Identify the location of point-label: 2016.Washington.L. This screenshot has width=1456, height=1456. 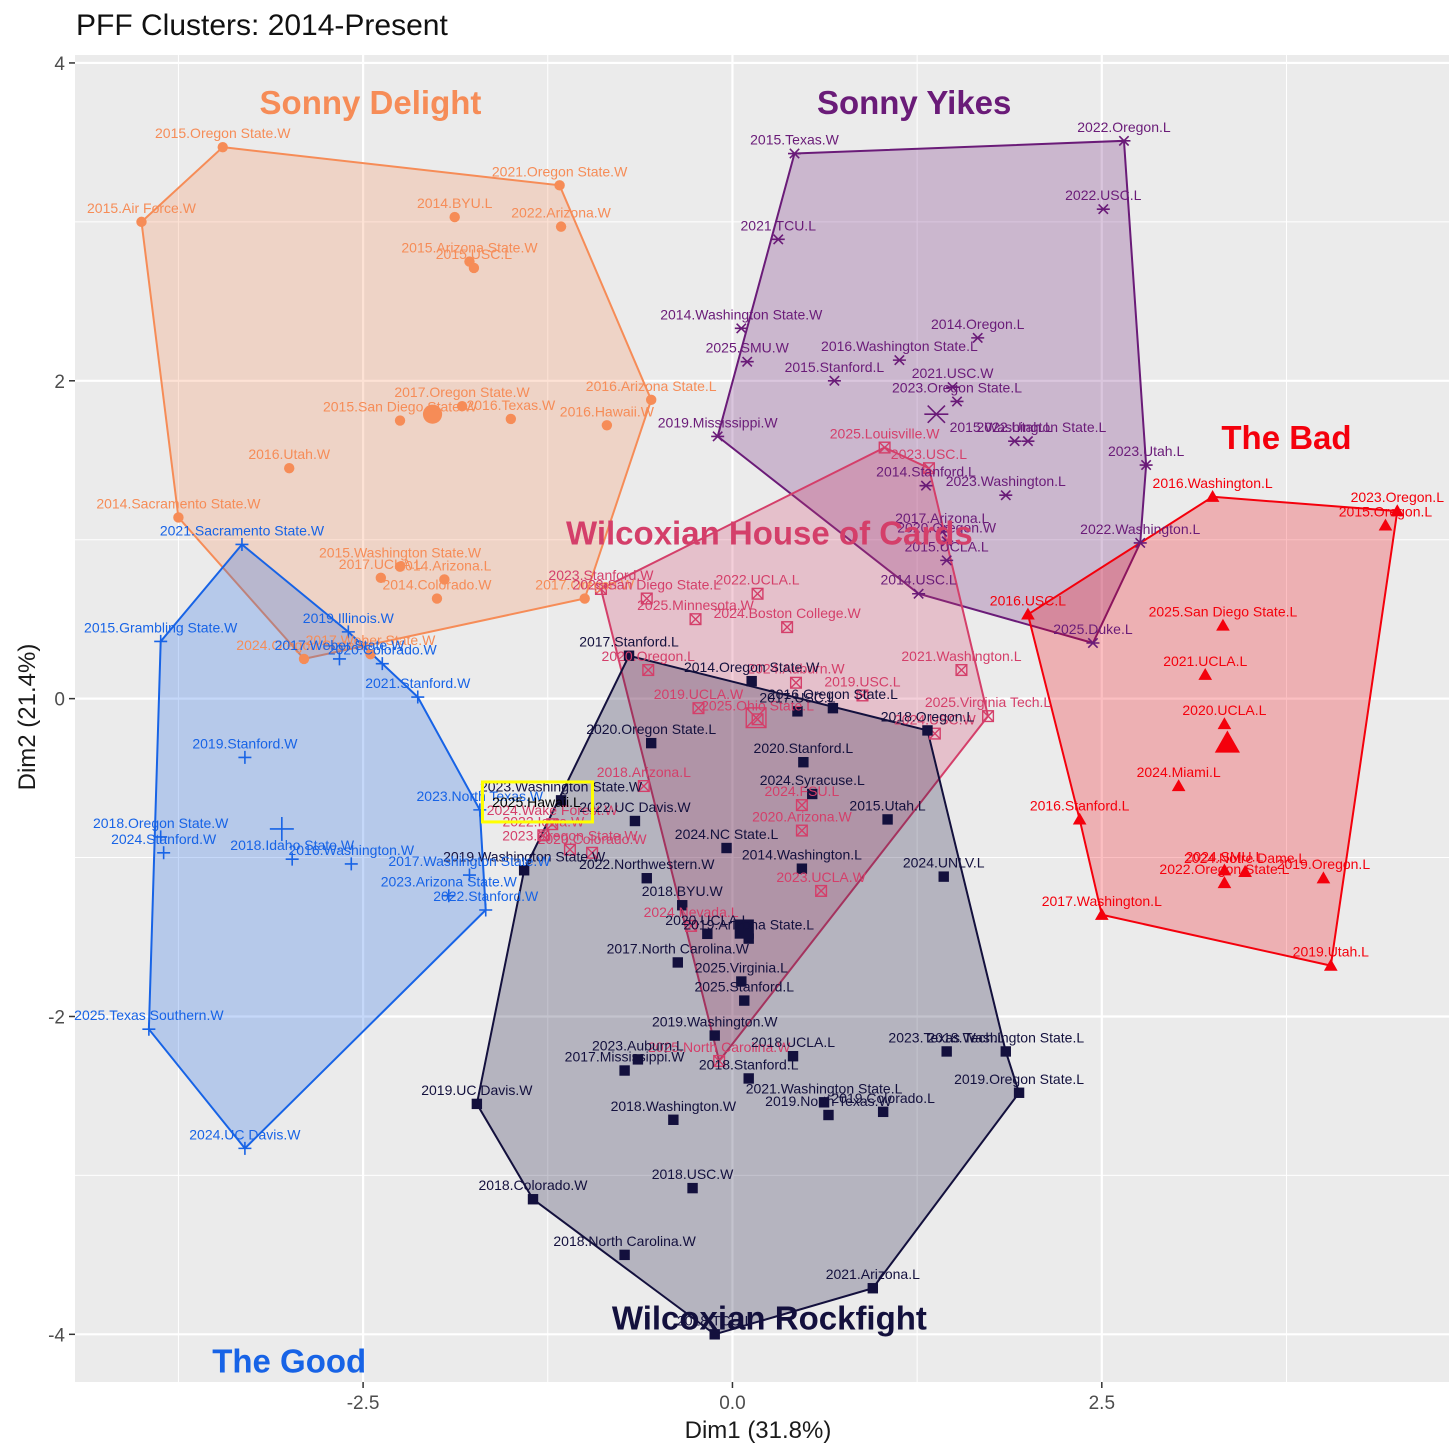
(1213, 483).